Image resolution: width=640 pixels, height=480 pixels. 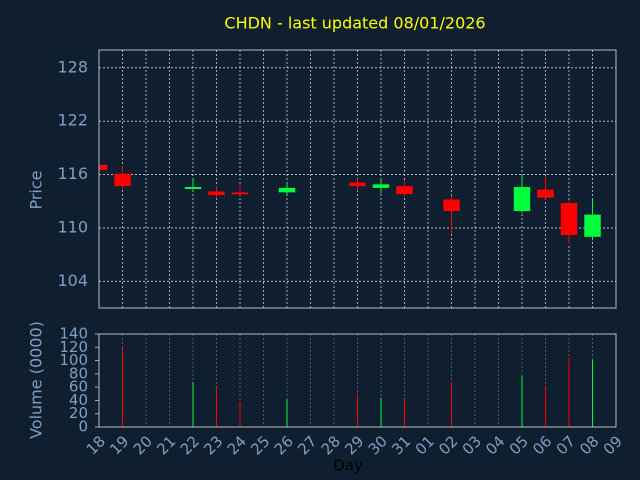 What do you see at coordinates (542, 445) in the screenshot?
I see `x-tick-label: 06` at bounding box center [542, 445].